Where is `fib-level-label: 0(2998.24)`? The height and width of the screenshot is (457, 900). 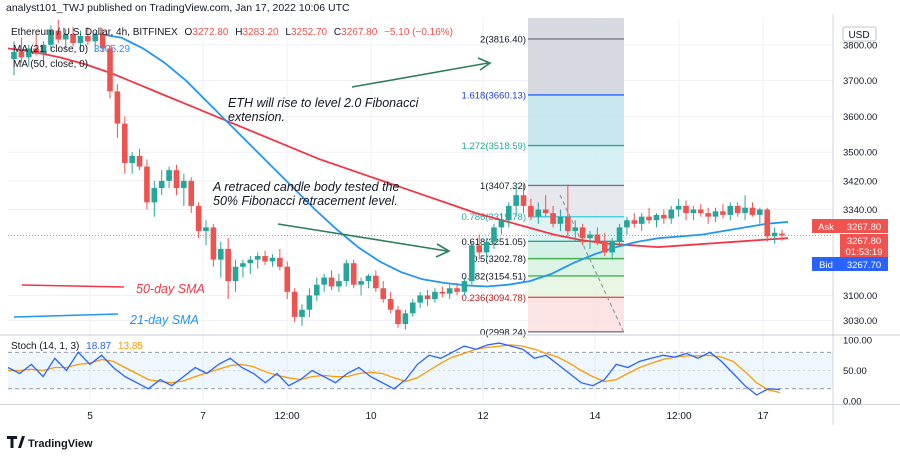 fib-level-label: 0(2998.24) is located at coordinates (503, 332).